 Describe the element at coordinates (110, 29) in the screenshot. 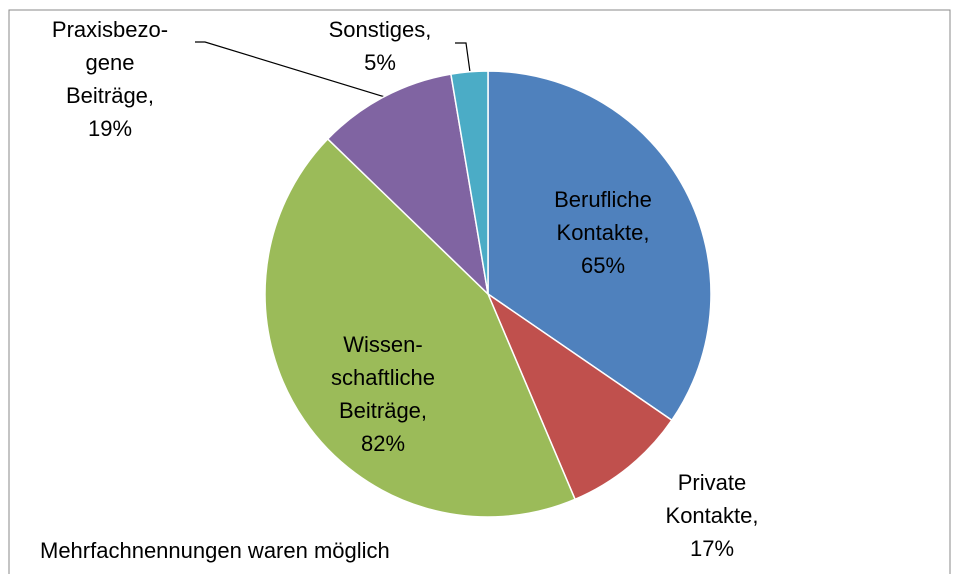

I see `label-line: Praxisbezo-` at that location.